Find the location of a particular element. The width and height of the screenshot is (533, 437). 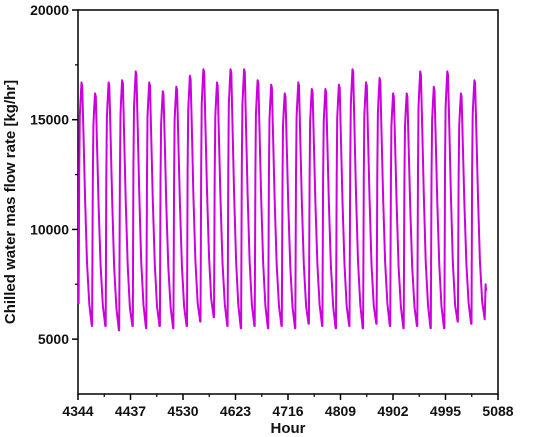

y-axis-ticks: 5000 10000 15000 20000 is located at coordinates (54, 174).